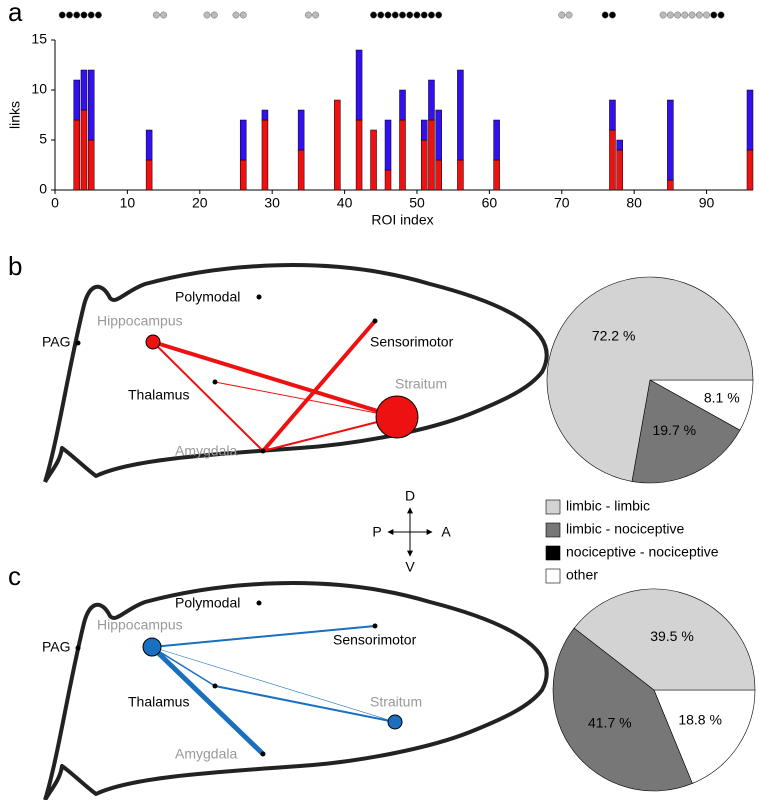 This screenshot has width=759, height=805. I want to click on y-tick-label: 0, so click(43, 189).